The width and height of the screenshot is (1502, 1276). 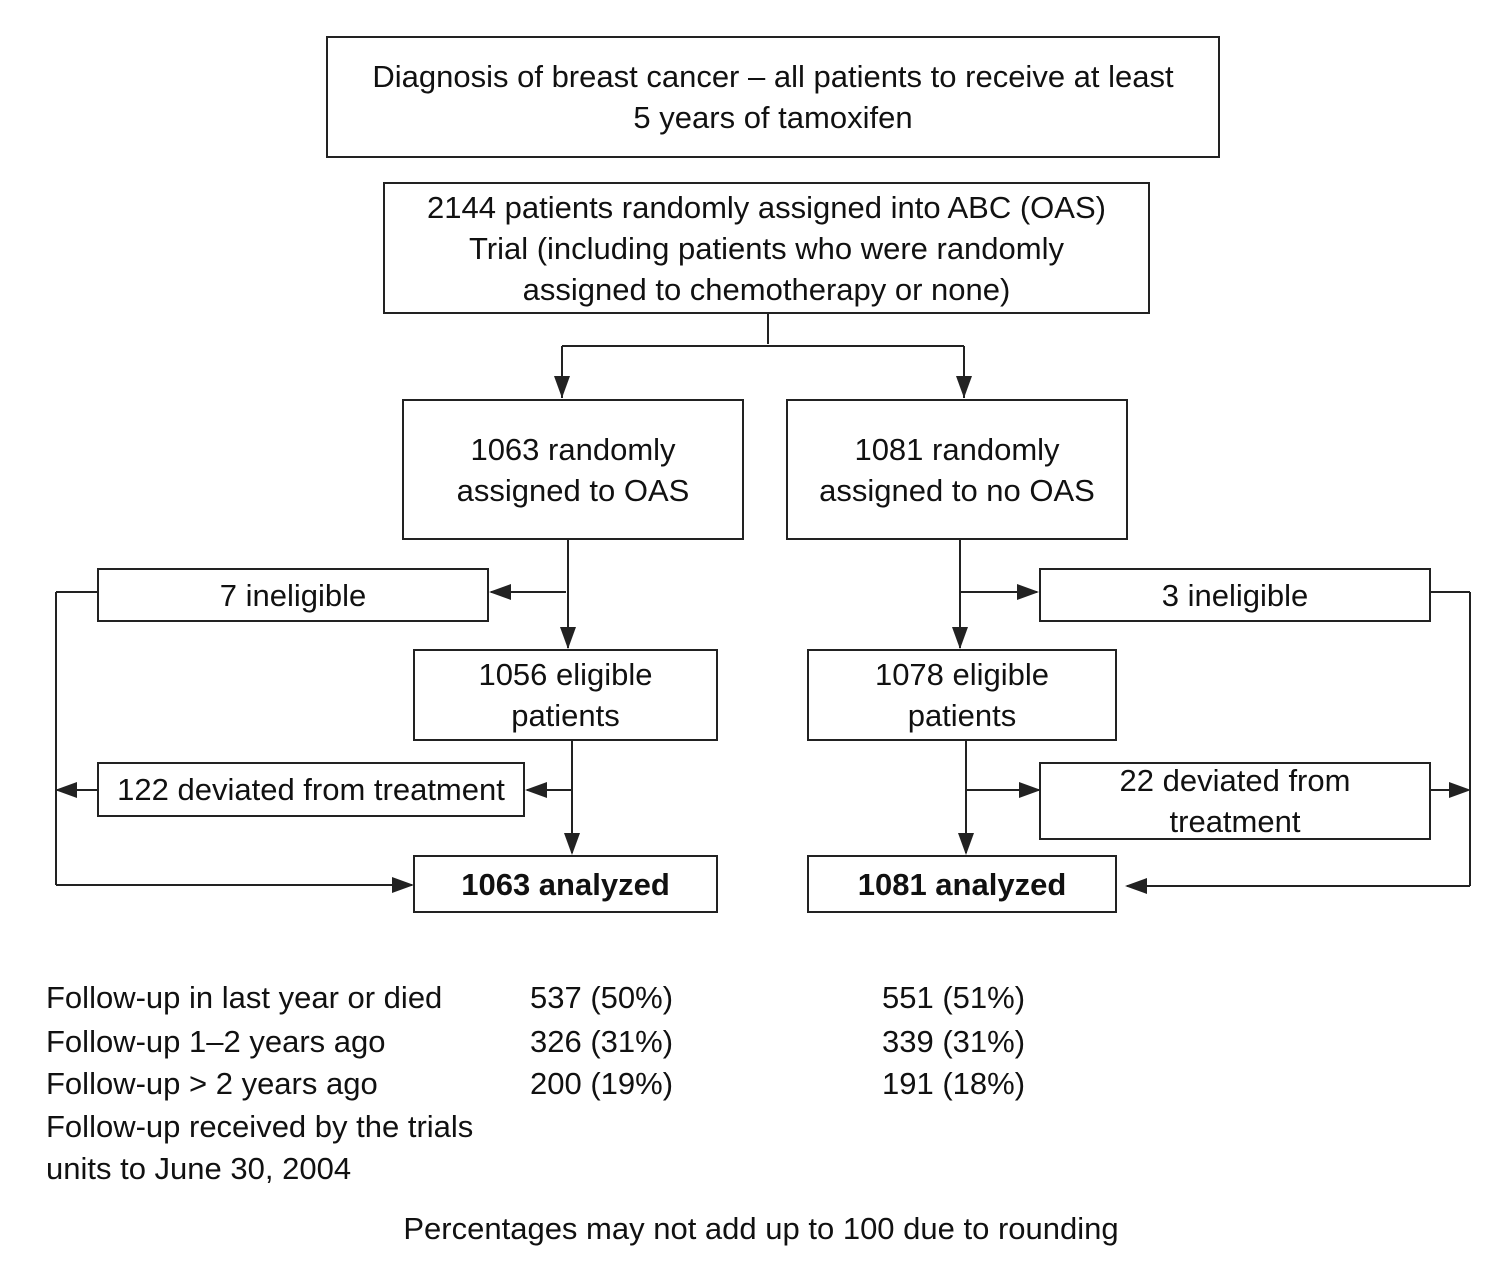 I want to click on followup-label: Follow-up 1–2 years ago, so click(x=216, y=1041).